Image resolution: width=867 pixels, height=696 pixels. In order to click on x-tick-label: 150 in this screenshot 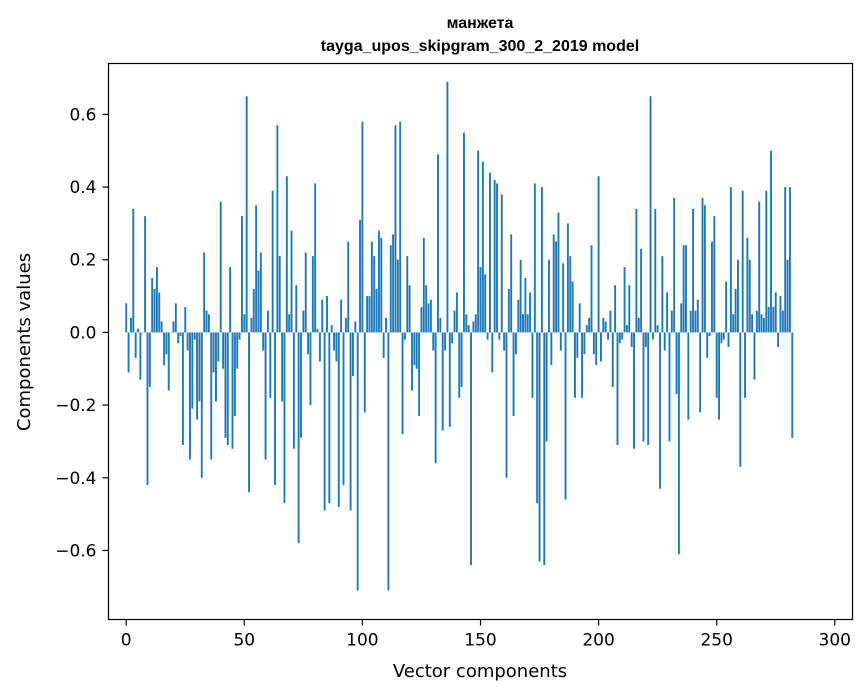, I will do `click(480, 641)`.